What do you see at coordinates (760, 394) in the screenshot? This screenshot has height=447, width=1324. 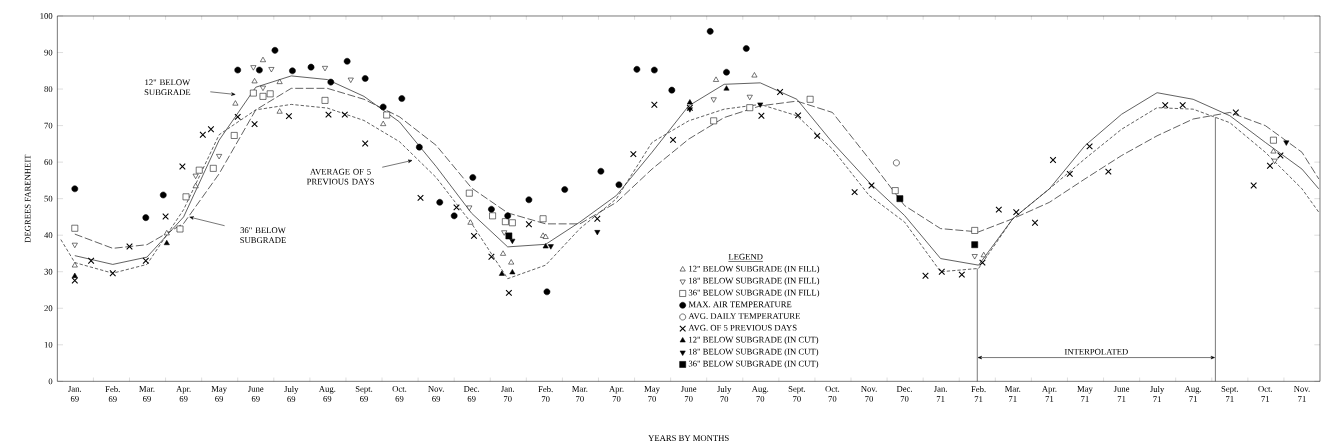 I see `x-tick-label: Aug. 70` at bounding box center [760, 394].